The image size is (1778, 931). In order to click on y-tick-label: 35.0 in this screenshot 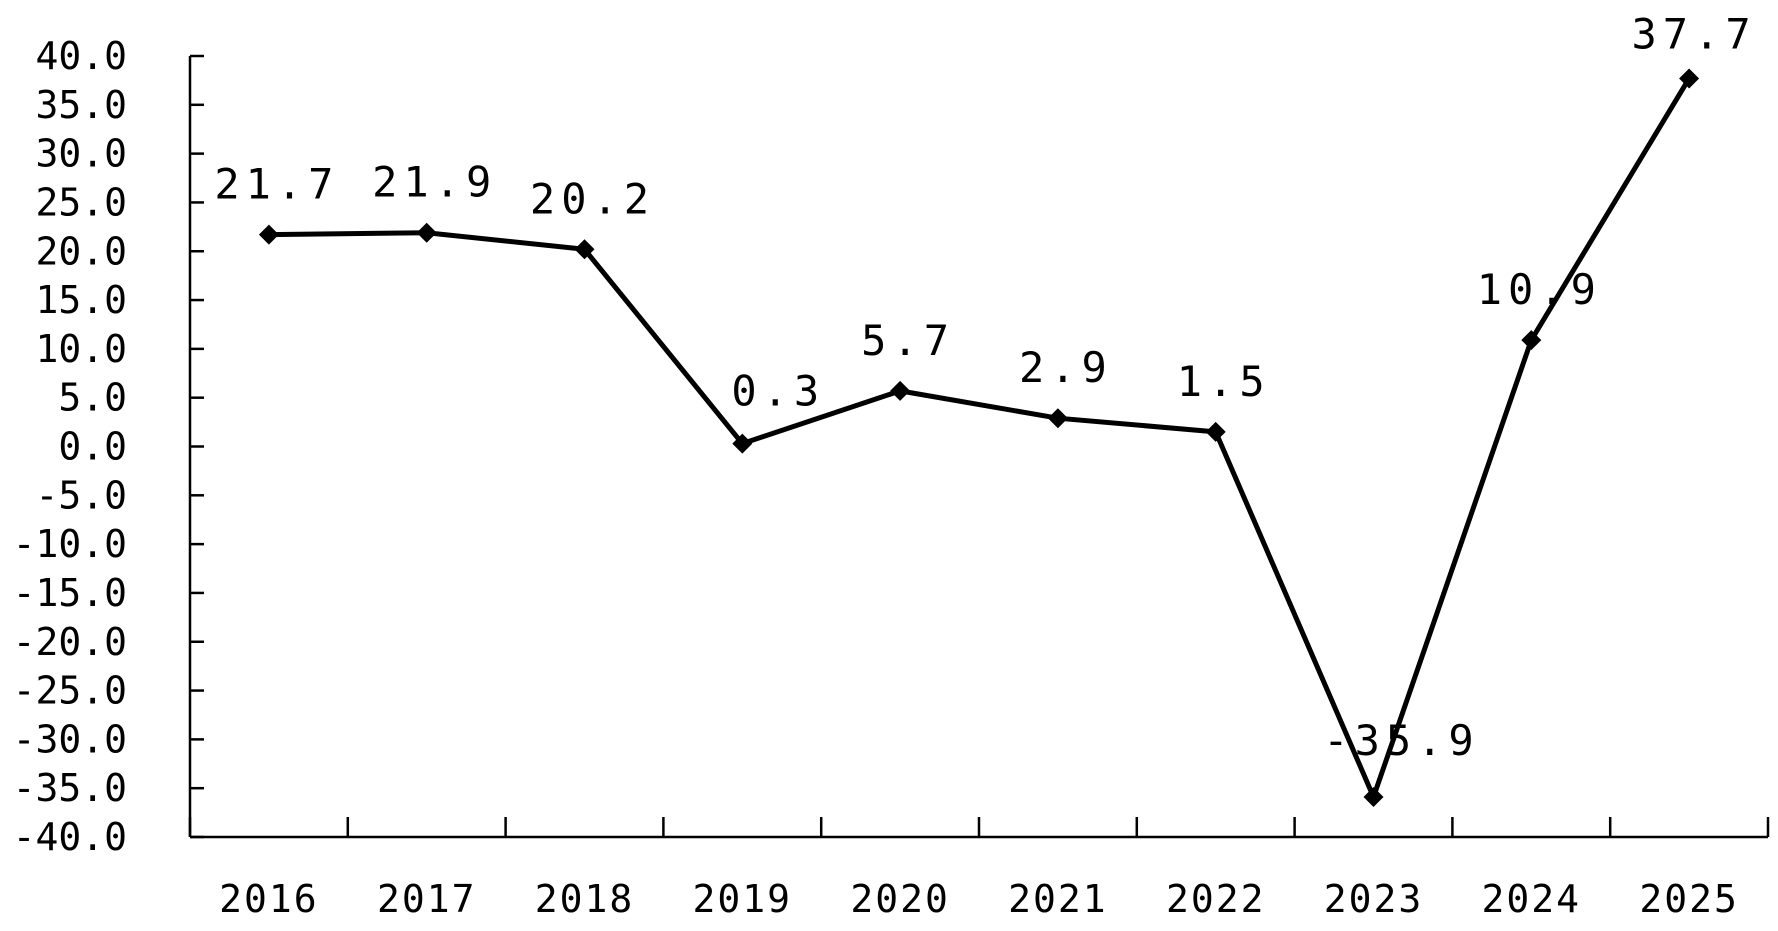, I will do `click(81, 105)`.